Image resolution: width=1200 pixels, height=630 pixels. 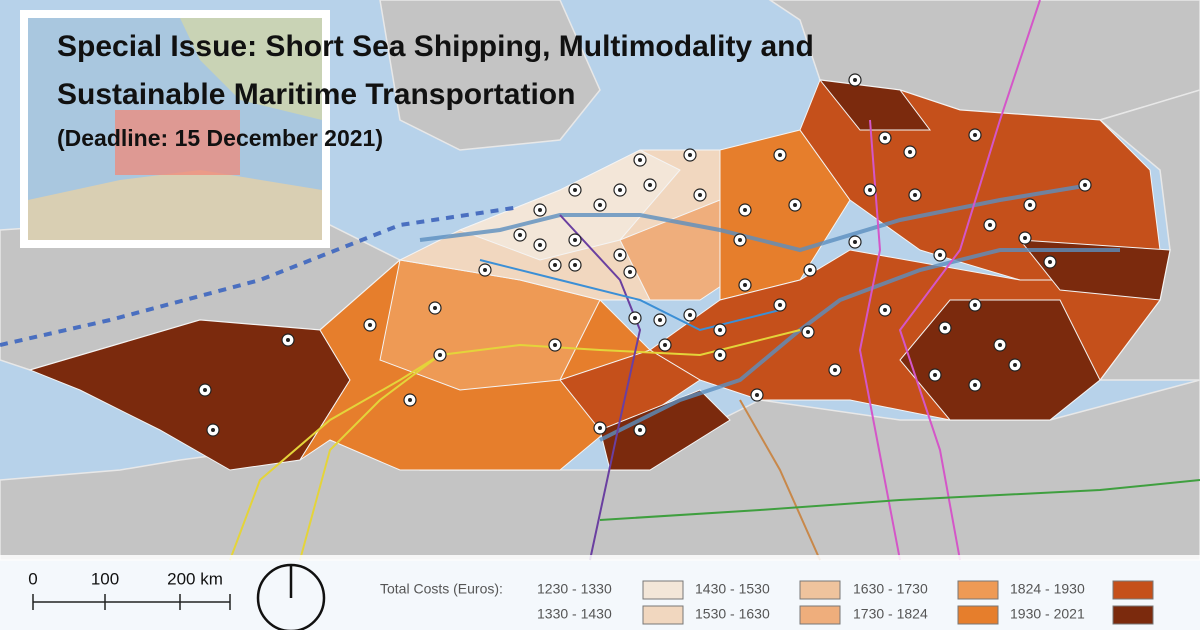 I want to click on deadline: (Deadline: 15 December 2021), so click(x=220, y=138).